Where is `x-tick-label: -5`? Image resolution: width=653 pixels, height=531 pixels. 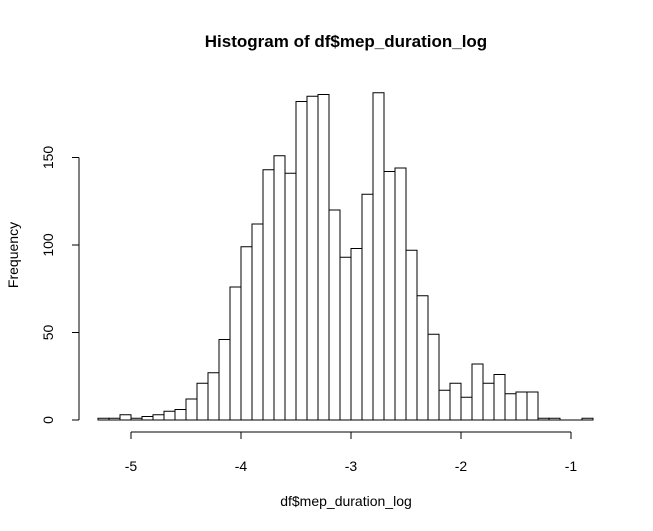 x-tick-label: -5 is located at coordinates (131, 466).